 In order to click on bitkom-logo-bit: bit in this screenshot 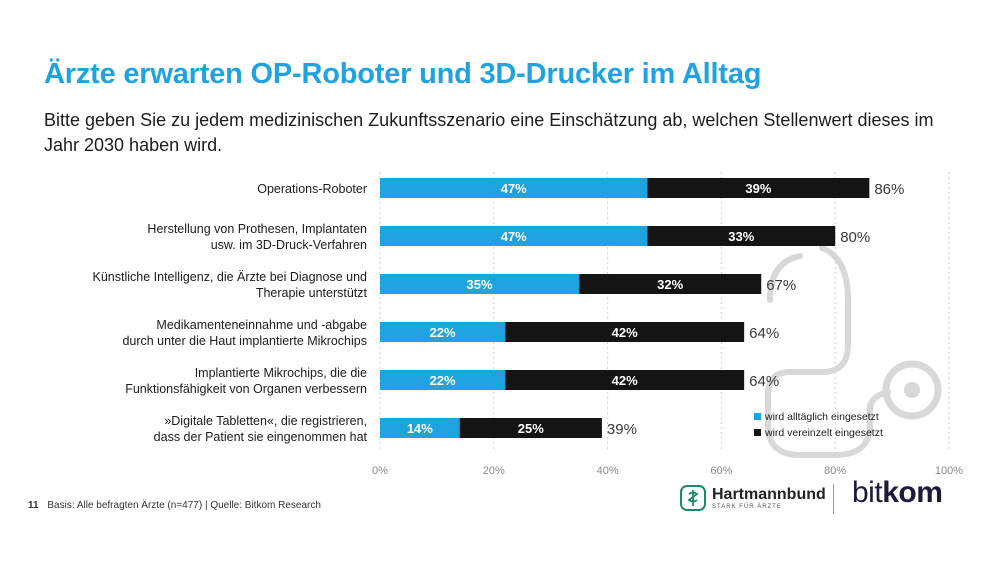, I will do `click(867, 492)`.